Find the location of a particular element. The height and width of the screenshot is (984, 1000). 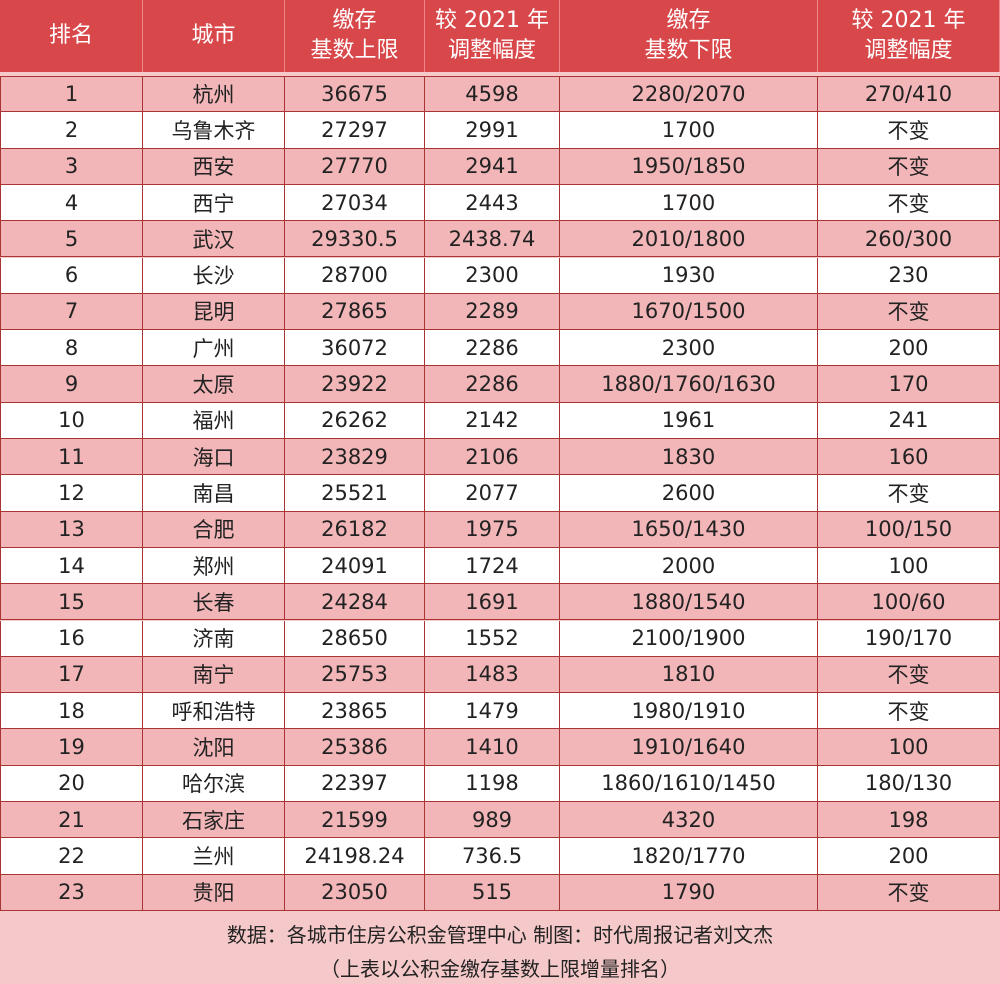

table-cell: 20 is located at coordinates (71, 783).